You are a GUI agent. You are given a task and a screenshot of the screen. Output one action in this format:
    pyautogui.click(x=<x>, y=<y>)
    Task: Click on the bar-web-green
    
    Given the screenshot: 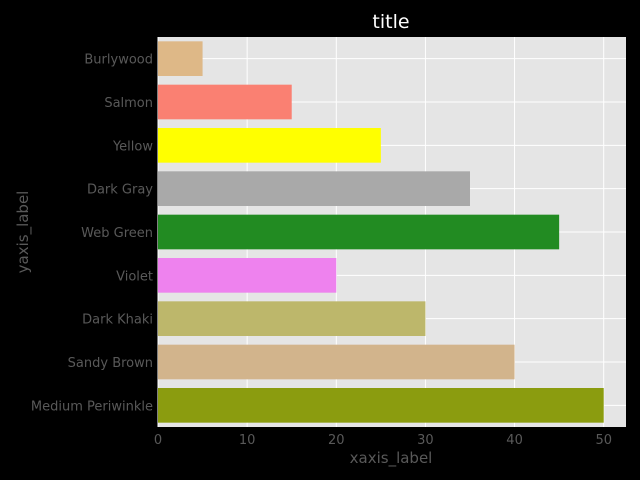 What is the action you would take?
    pyautogui.click(x=359, y=232)
    